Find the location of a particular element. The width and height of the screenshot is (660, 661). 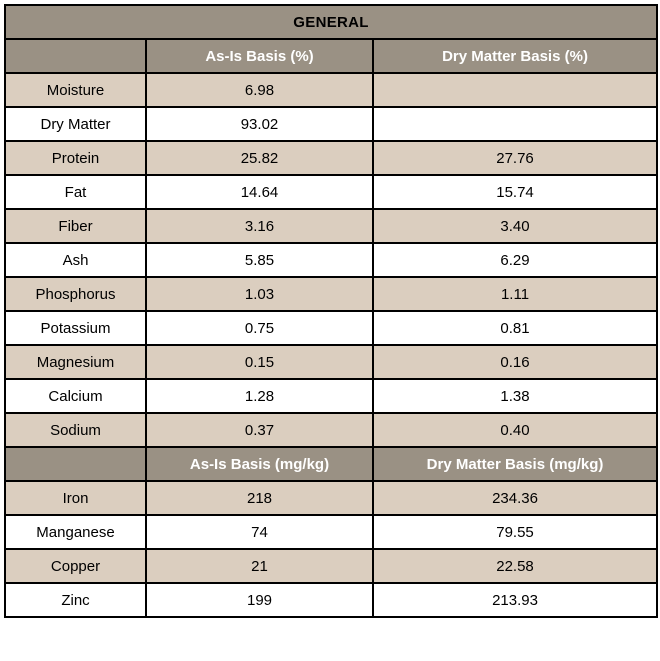

dry-matter-value: 0.40 is located at coordinates (515, 430).